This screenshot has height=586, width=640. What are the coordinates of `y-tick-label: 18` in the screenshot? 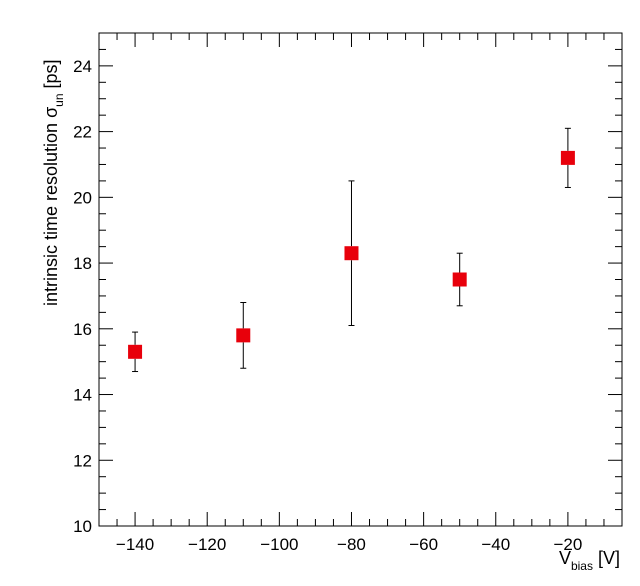 It's located at (82, 263).